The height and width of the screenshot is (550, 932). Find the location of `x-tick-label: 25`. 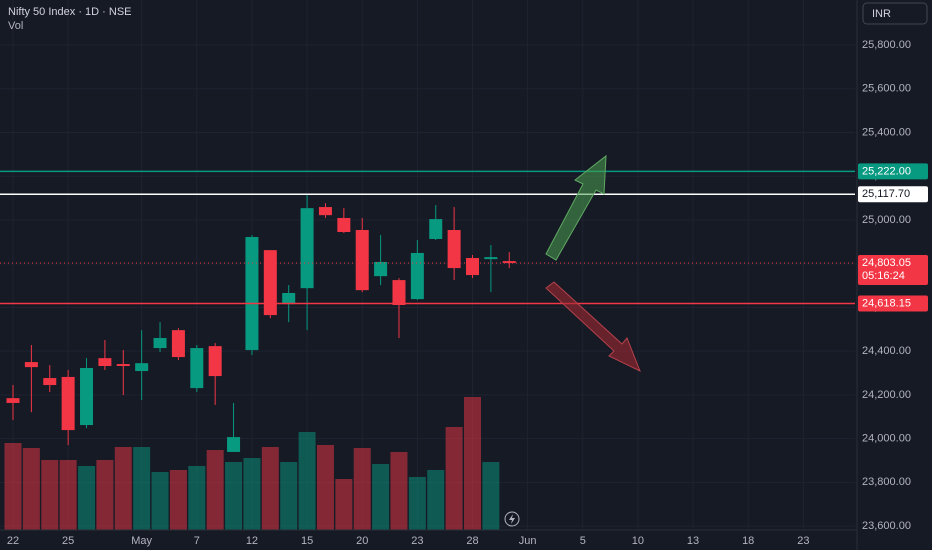

x-tick-label: 25 is located at coordinates (68, 541).